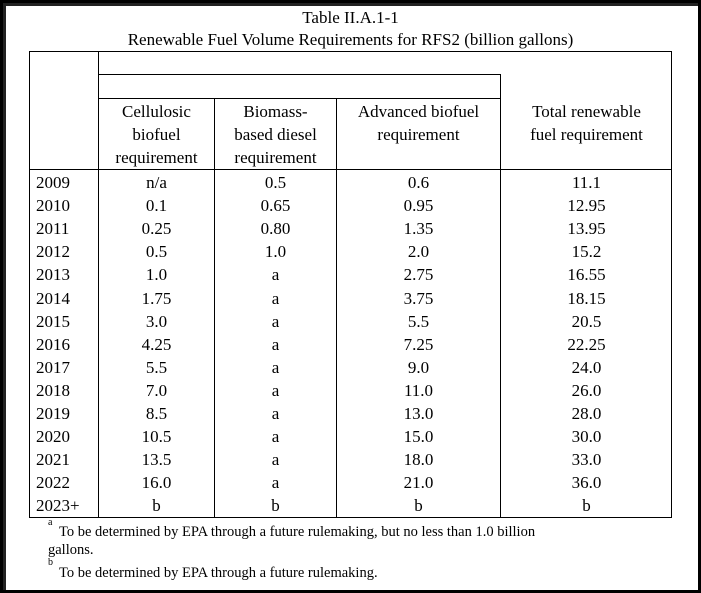  What do you see at coordinates (586, 274) in the screenshot?
I see `table-cell: 16.55` at bounding box center [586, 274].